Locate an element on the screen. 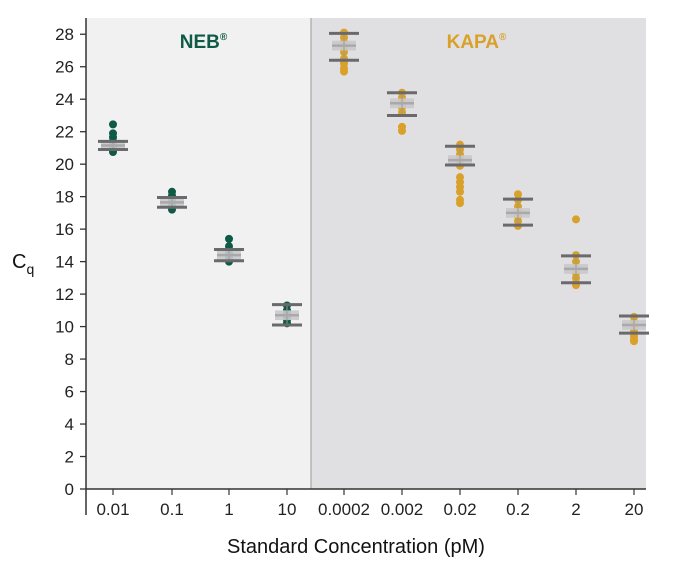  y-tick-label: 4 is located at coordinates (69, 424).